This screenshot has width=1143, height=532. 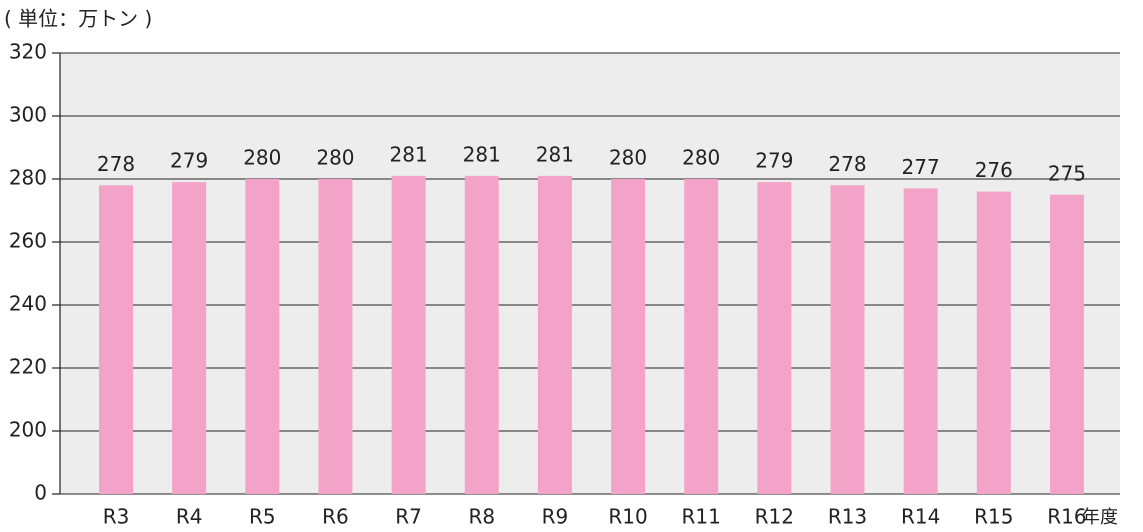 What do you see at coordinates (774, 517) in the screenshot?
I see `x-tick-label: R12` at bounding box center [774, 517].